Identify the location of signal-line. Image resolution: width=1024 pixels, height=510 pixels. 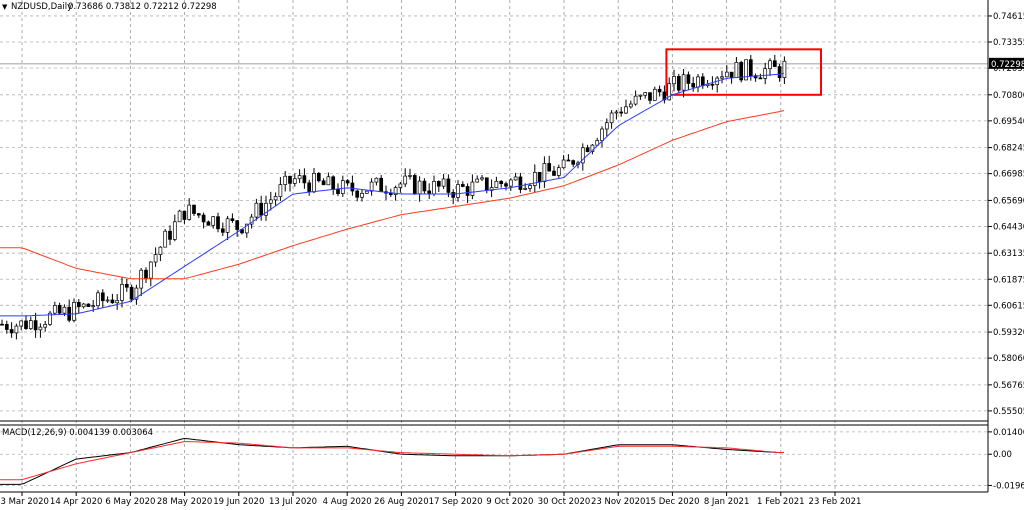
(392, 461).